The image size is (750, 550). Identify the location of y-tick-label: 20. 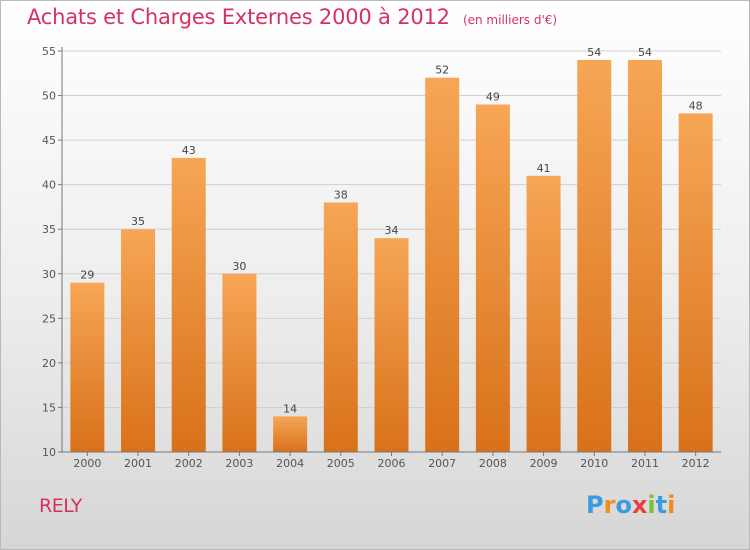
(49, 363).